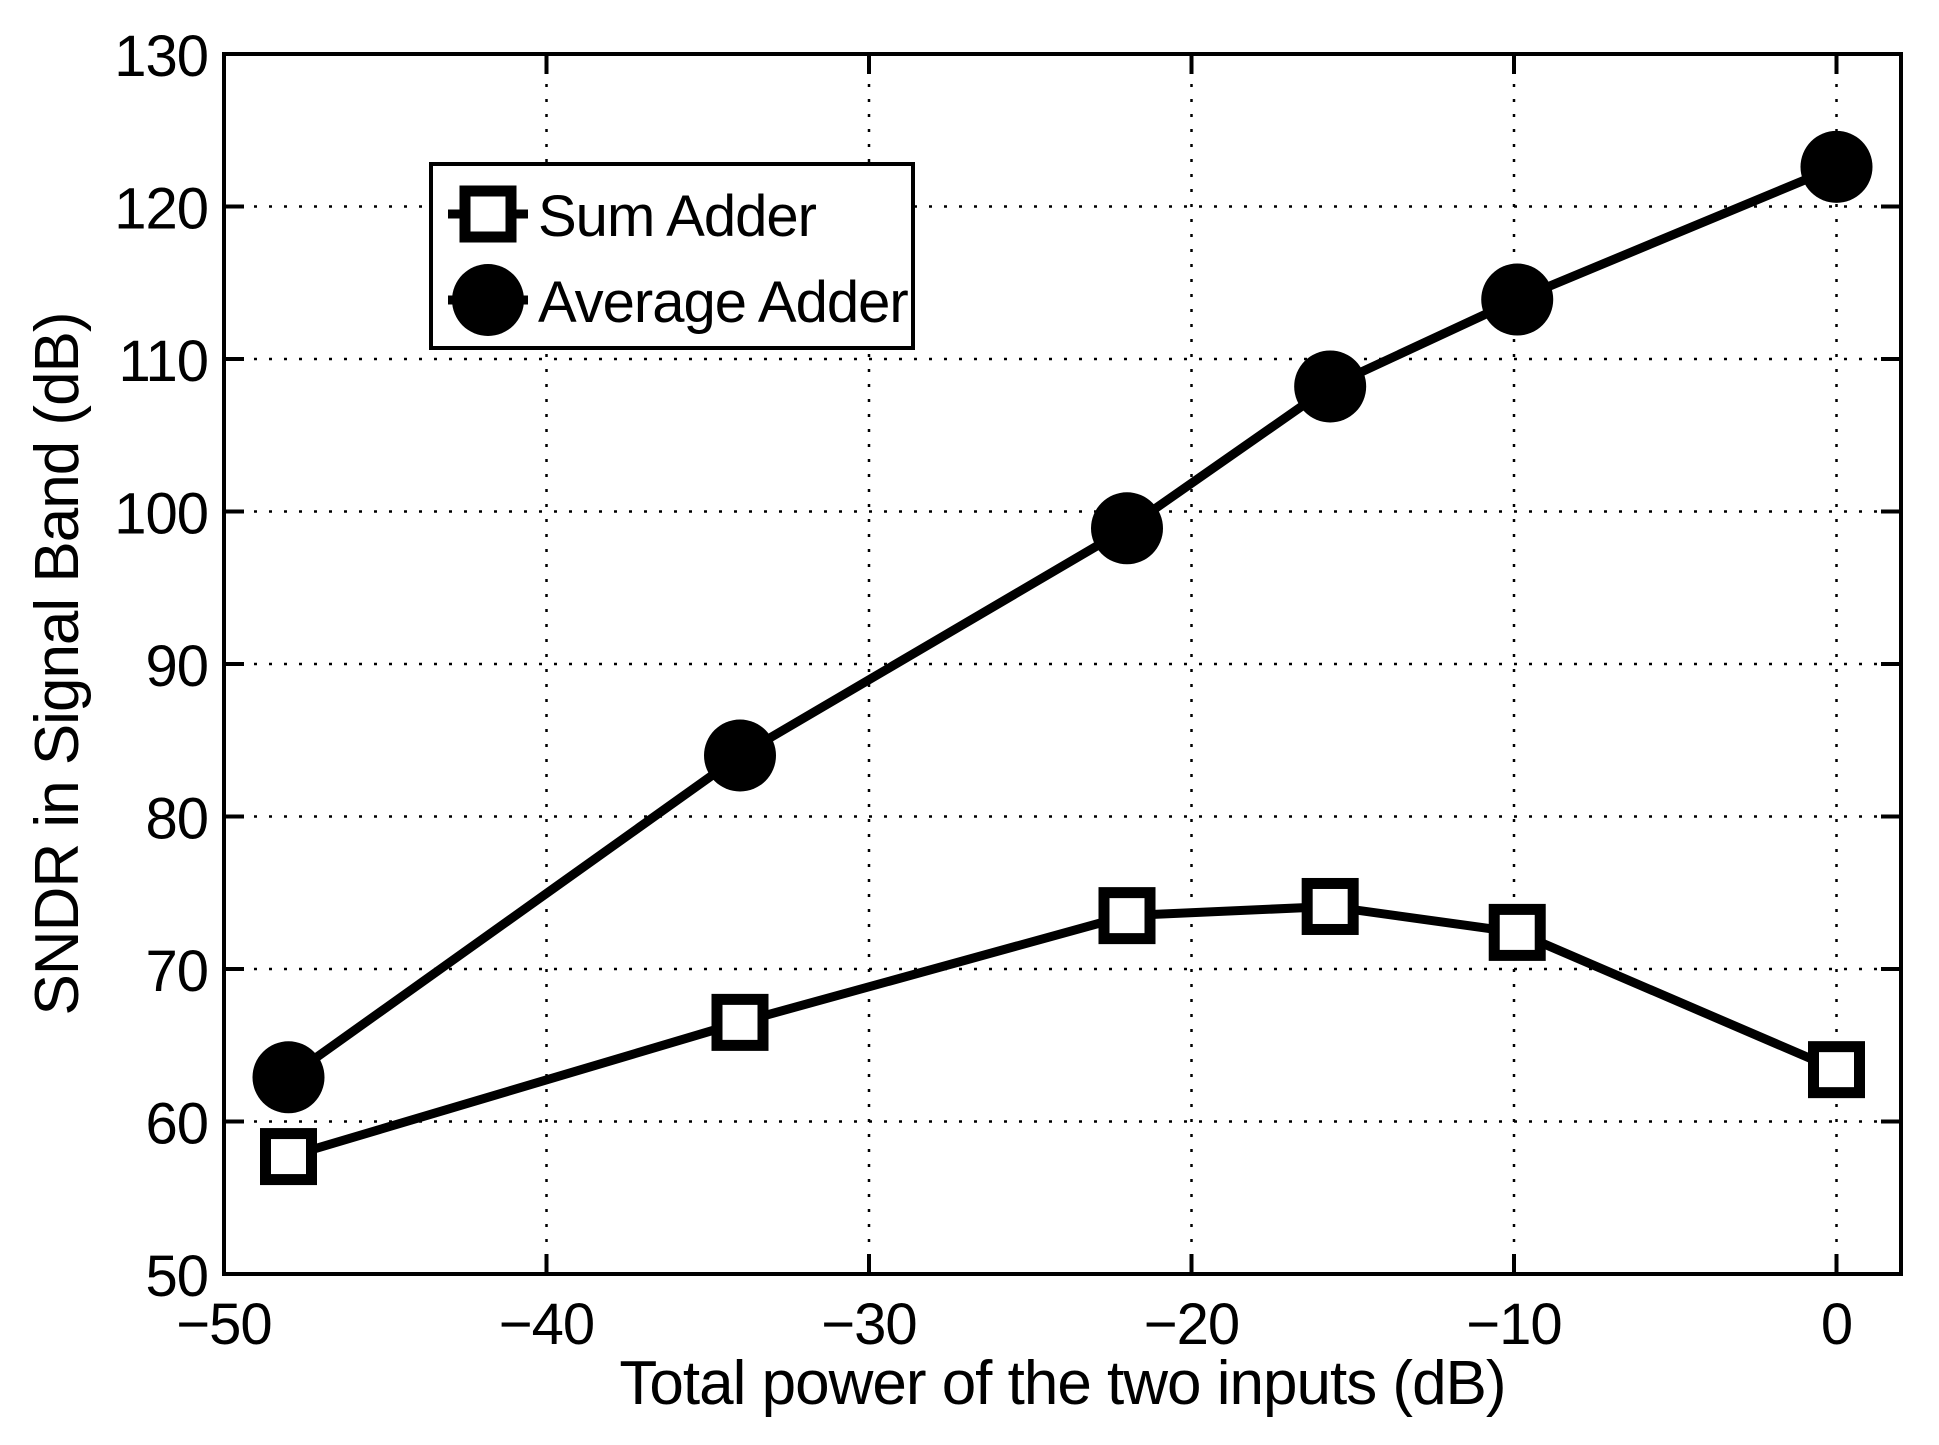 This screenshot has height=1445, width=1939. Describe the element at coordinates (161, 513) in the screenshot. I see `y-tick-label-100: 100` at that location.